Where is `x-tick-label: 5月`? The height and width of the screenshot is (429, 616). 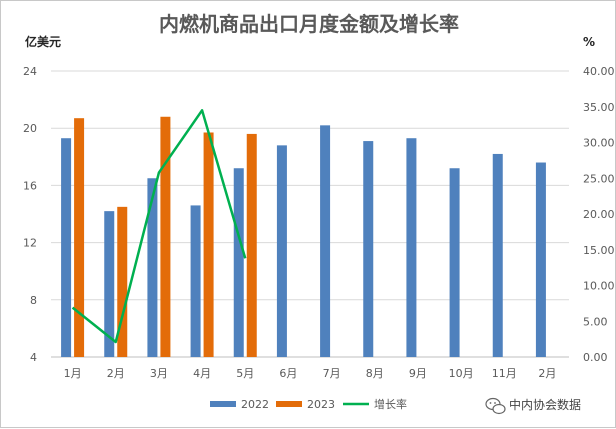 x-tick-label: 5月 is located at coordinates (245, 373).